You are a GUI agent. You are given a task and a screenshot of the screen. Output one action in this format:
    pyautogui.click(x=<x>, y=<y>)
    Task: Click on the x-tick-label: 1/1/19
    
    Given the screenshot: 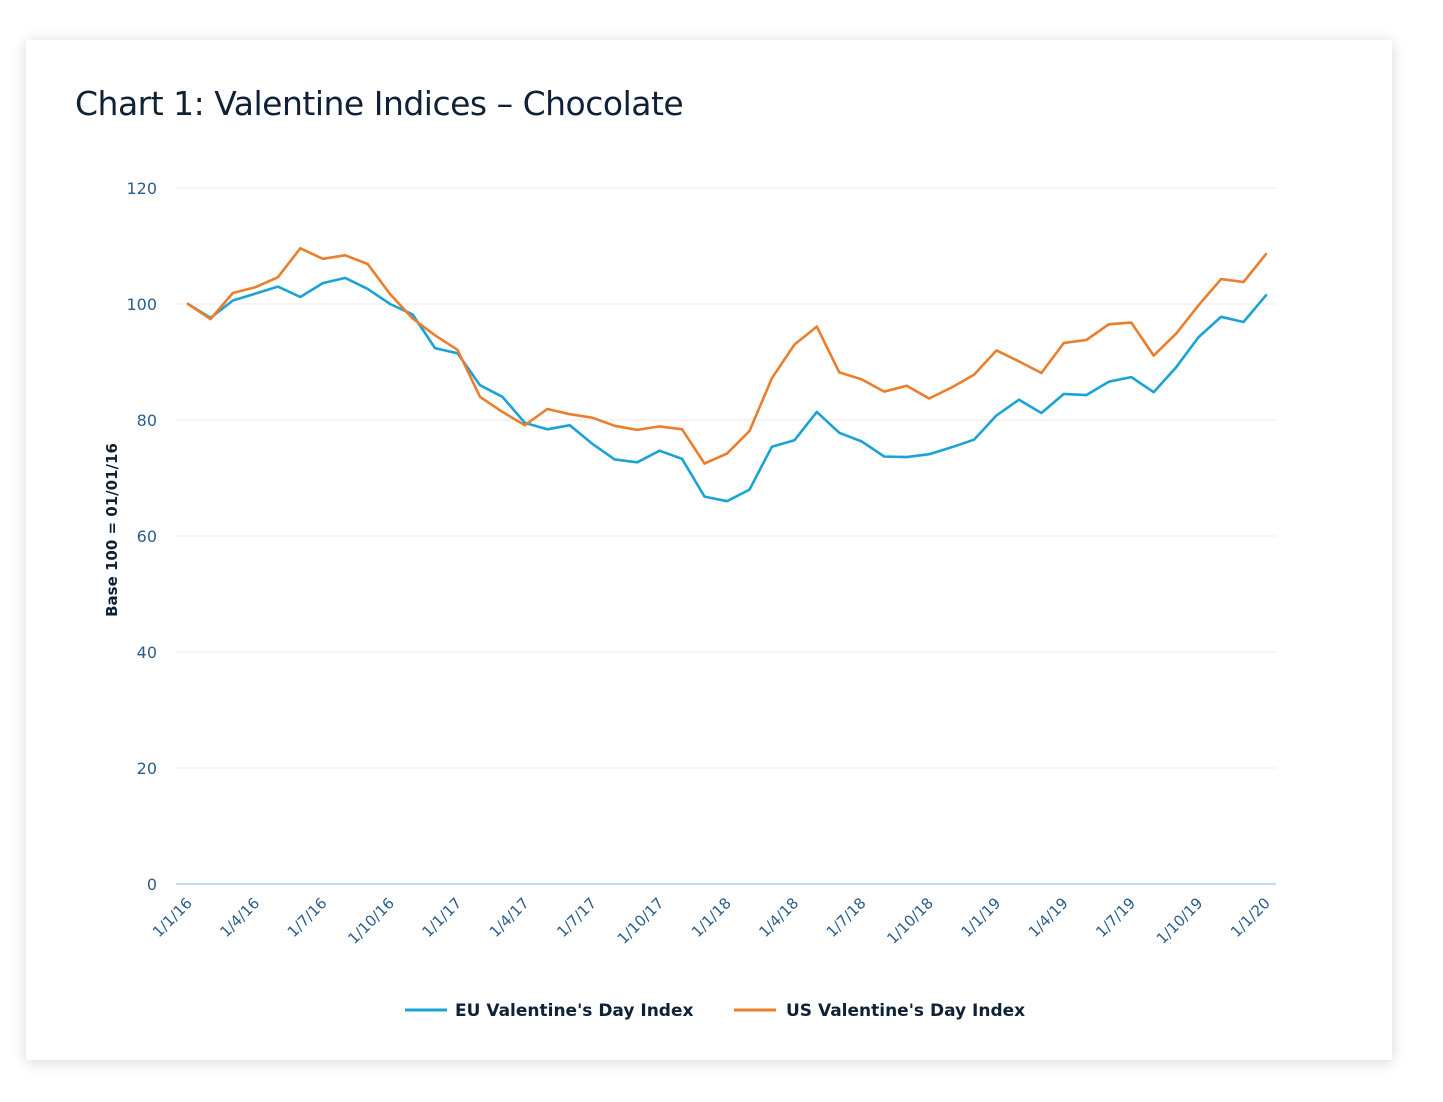 What is the action you would take?
    pyautogui.click(x=980, y=917)
    